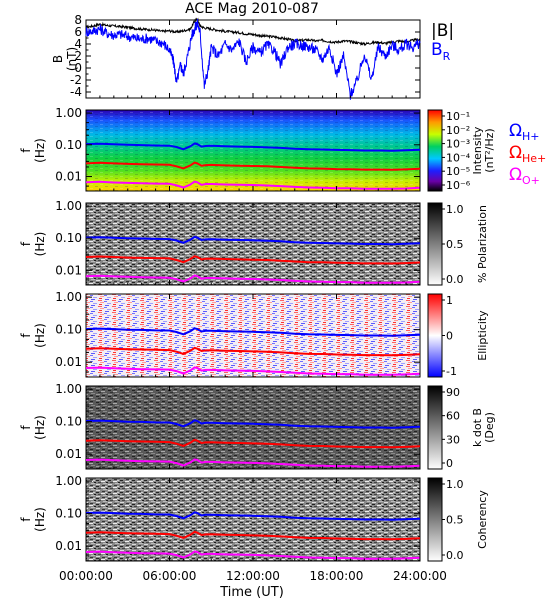 Image resolution: width=550 pixels, height=600 pixels. What do you see at coordinates (253, 576) in the screenshot?
I see `x-tick-label: 12:00:00` at bounding box center [253, 576].